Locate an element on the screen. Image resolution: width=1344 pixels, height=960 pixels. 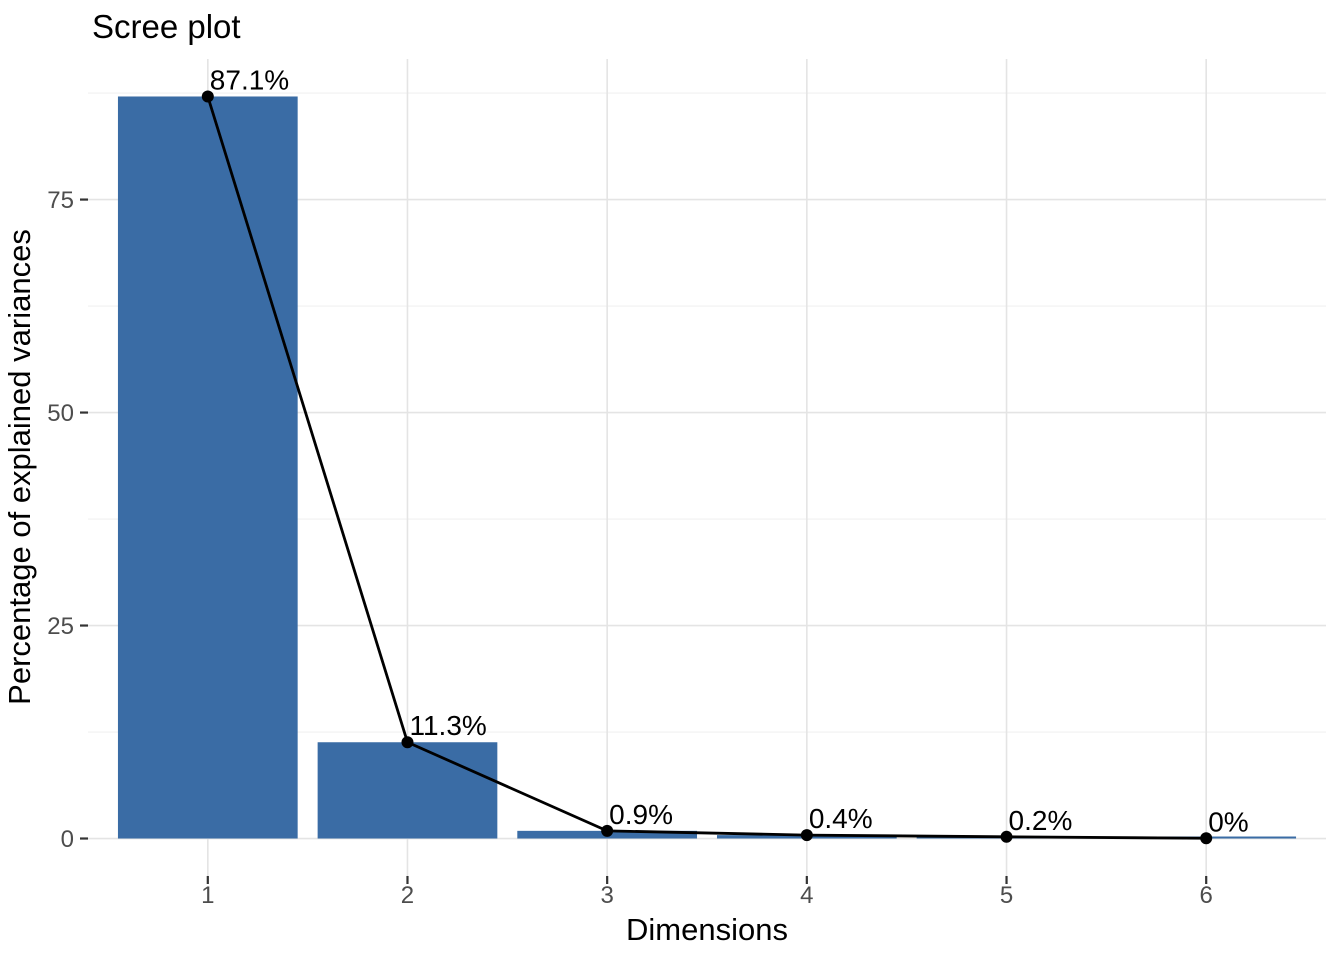
data-point-label: 0% is located at coordinates (1228, 821).